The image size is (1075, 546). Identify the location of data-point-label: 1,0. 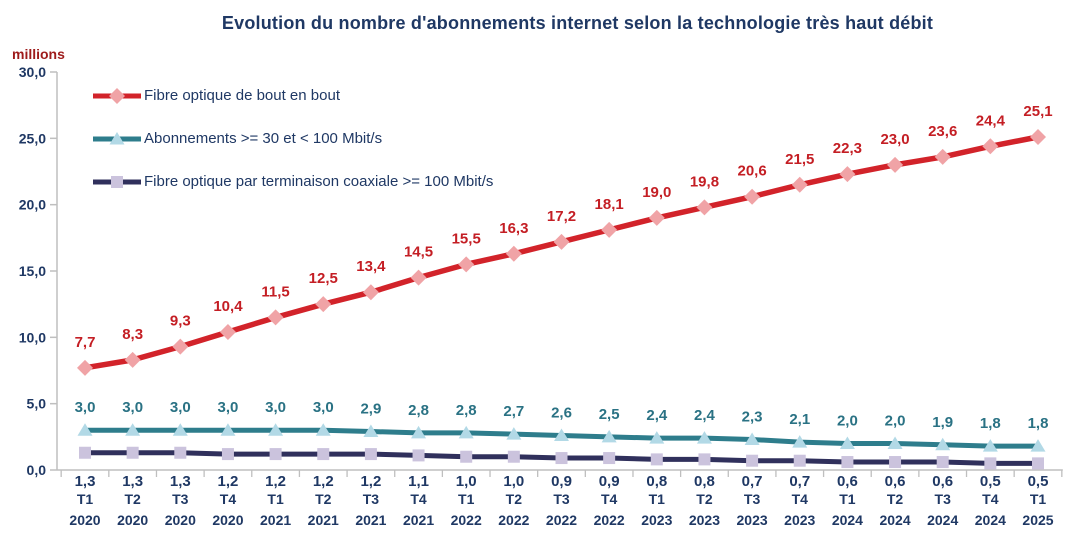
(466, 481).